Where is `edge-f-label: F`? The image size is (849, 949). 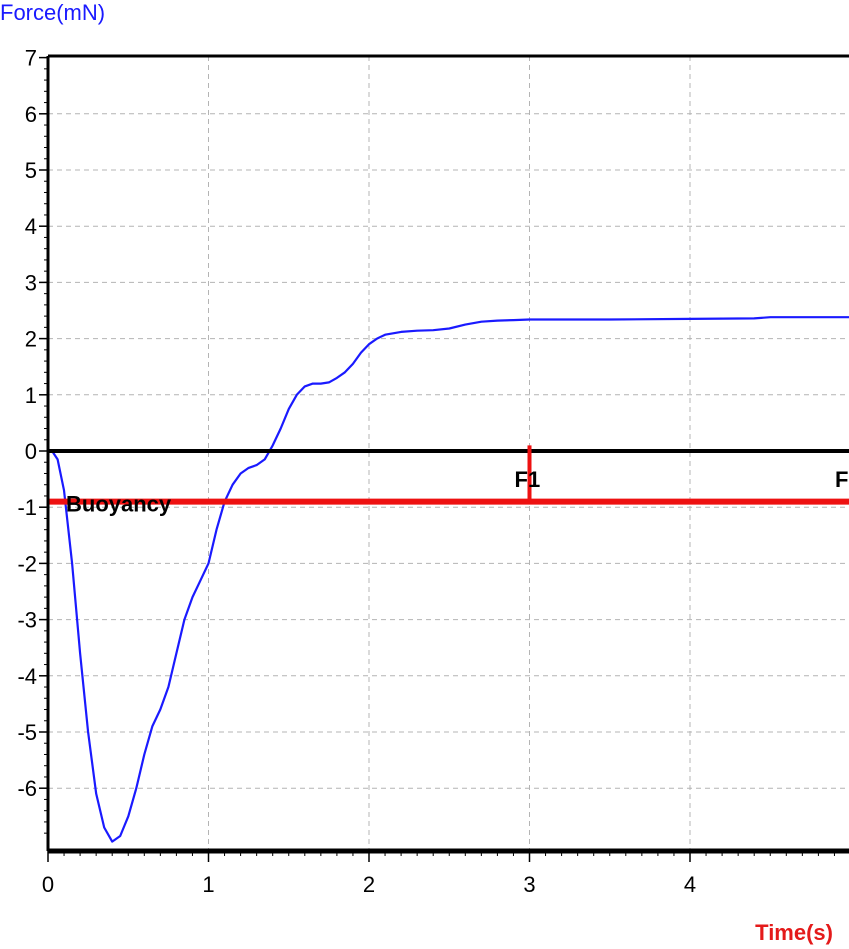
edge-f-label: F is located at coordinates (841, 479).